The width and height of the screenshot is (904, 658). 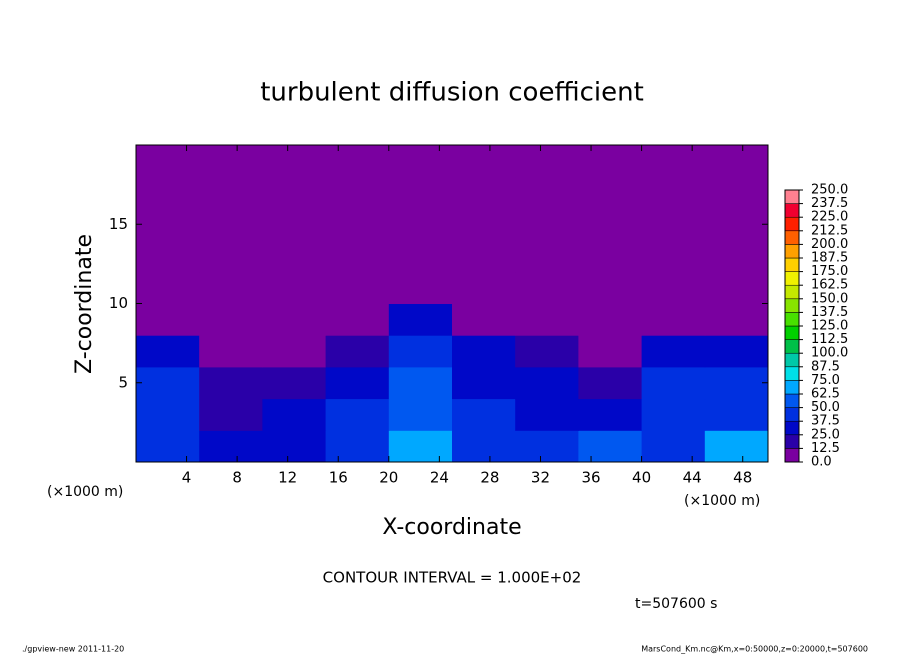 I want to click on x-tick-label: 44, so click(x=692, y=478).